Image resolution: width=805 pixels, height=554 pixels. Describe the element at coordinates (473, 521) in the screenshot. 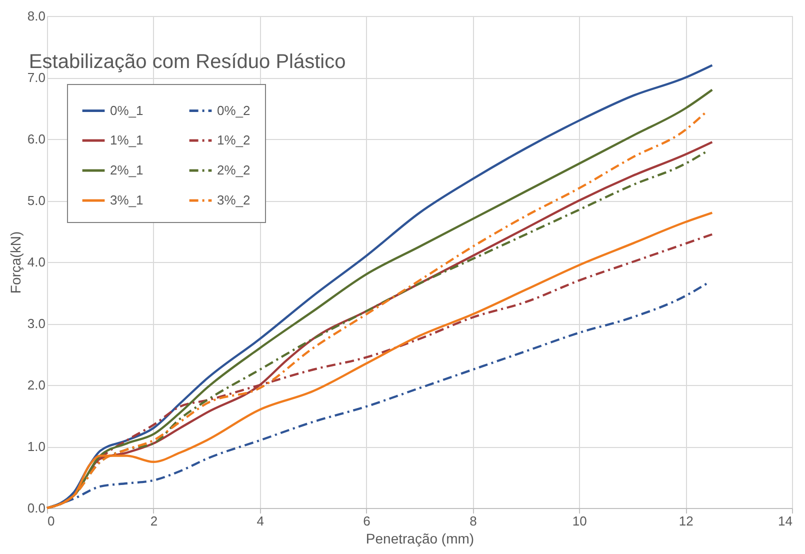

I see `x-tick-label: 8` at that location.